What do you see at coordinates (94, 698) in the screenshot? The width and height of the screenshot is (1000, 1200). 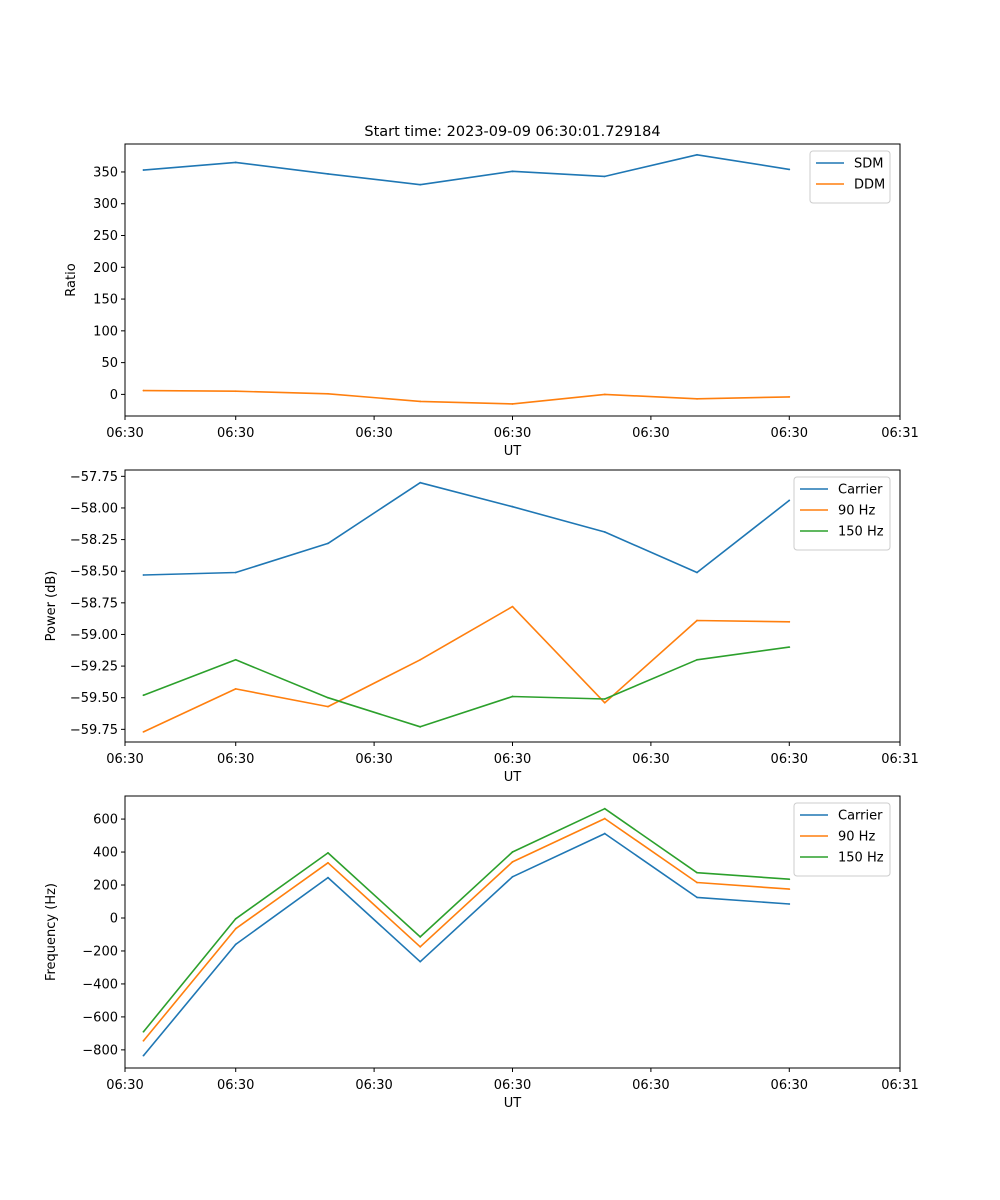 I see `y-tick-label: −59.50` at bounding box center [94, 698].